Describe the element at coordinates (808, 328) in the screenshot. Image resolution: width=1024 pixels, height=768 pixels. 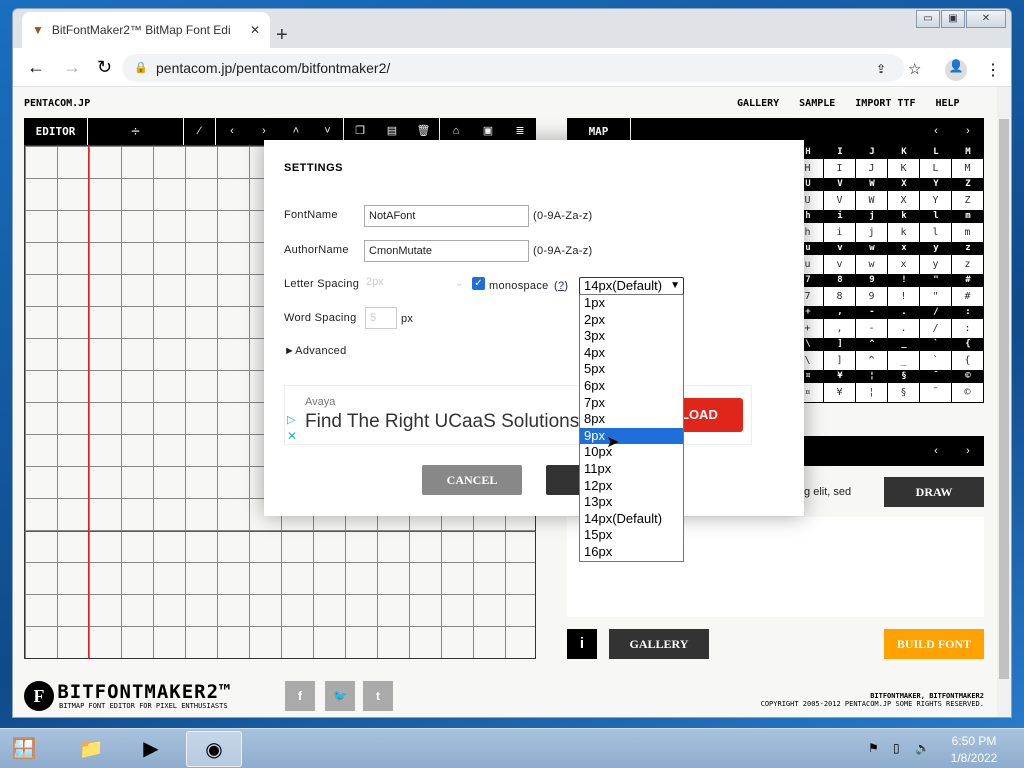
I see `map-glyph-cell: +` at that location.